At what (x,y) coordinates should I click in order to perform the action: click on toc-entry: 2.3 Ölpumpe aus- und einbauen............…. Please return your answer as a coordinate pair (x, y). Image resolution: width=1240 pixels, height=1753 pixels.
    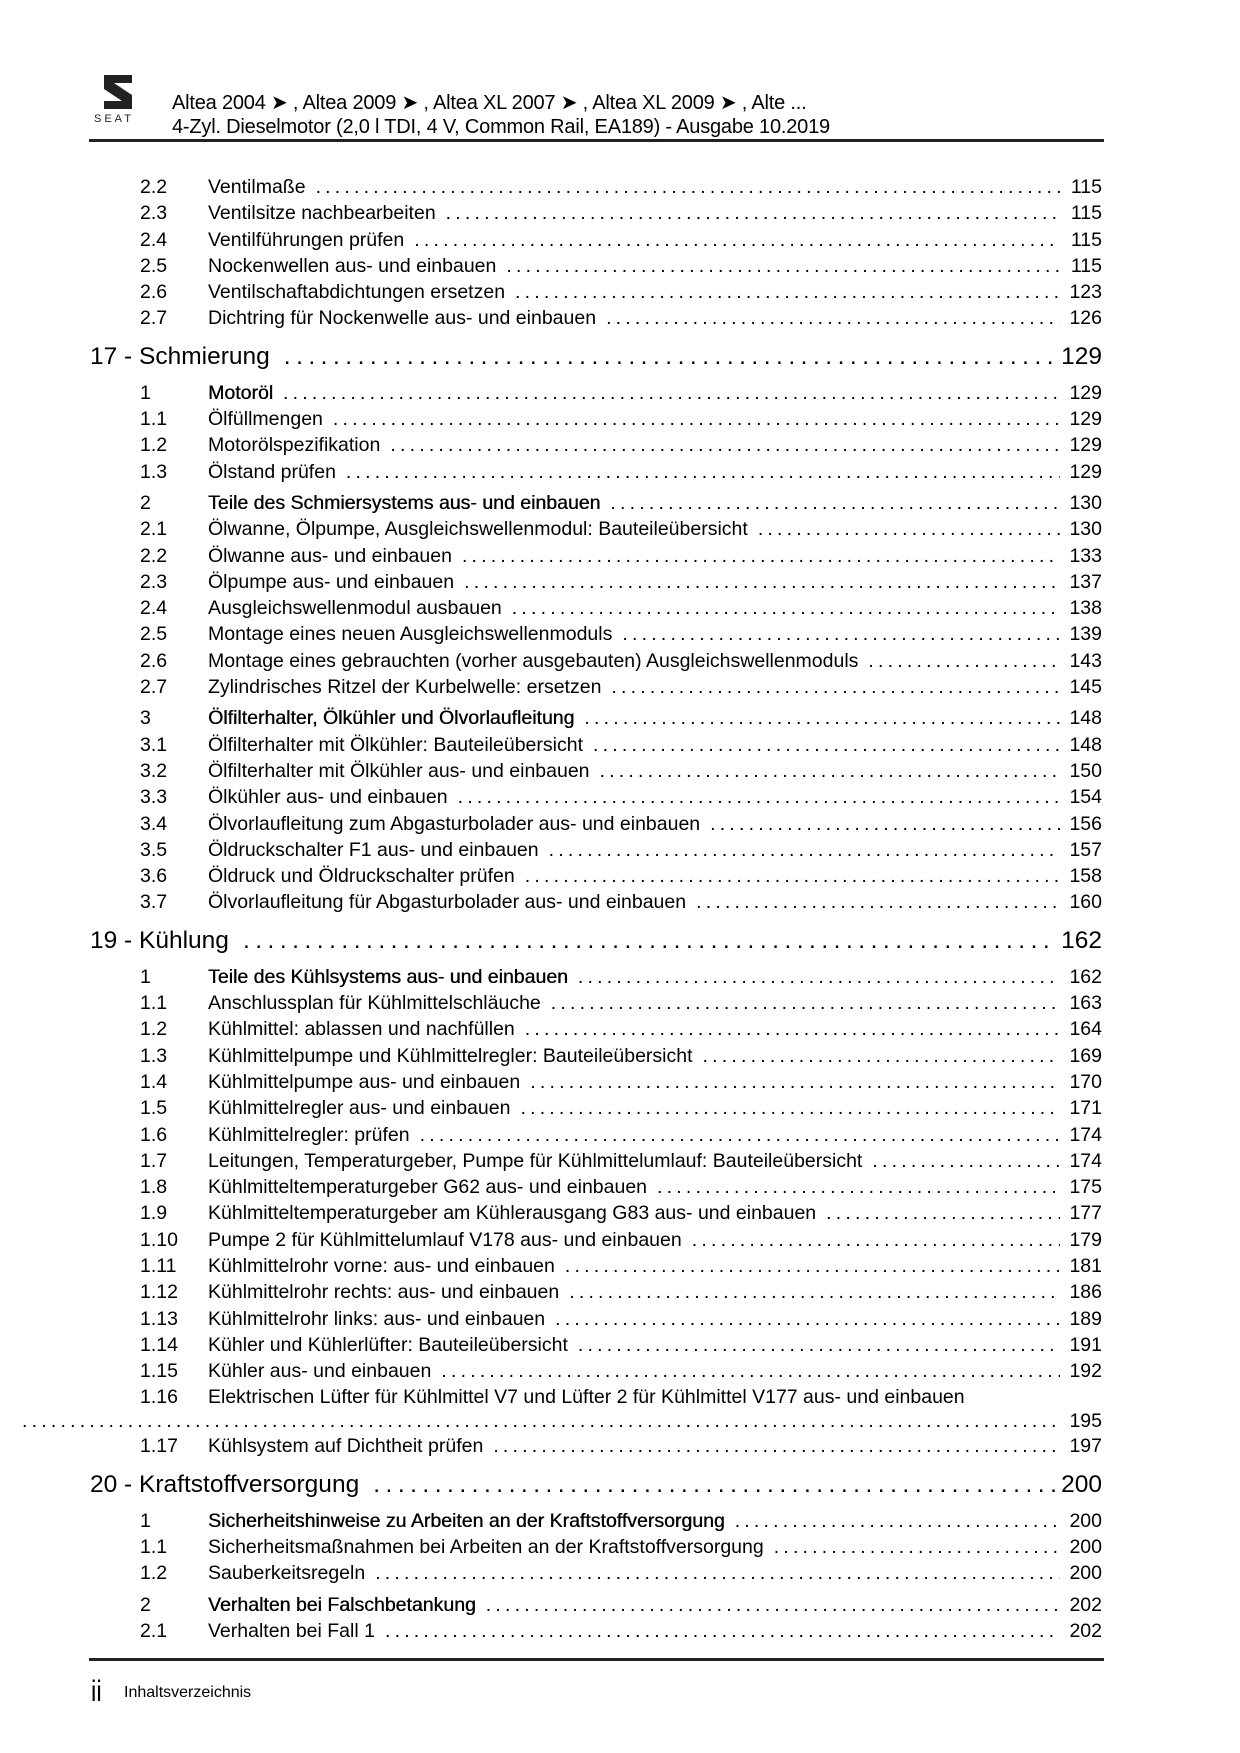
    Looking at the image, I should click on (596, 584).